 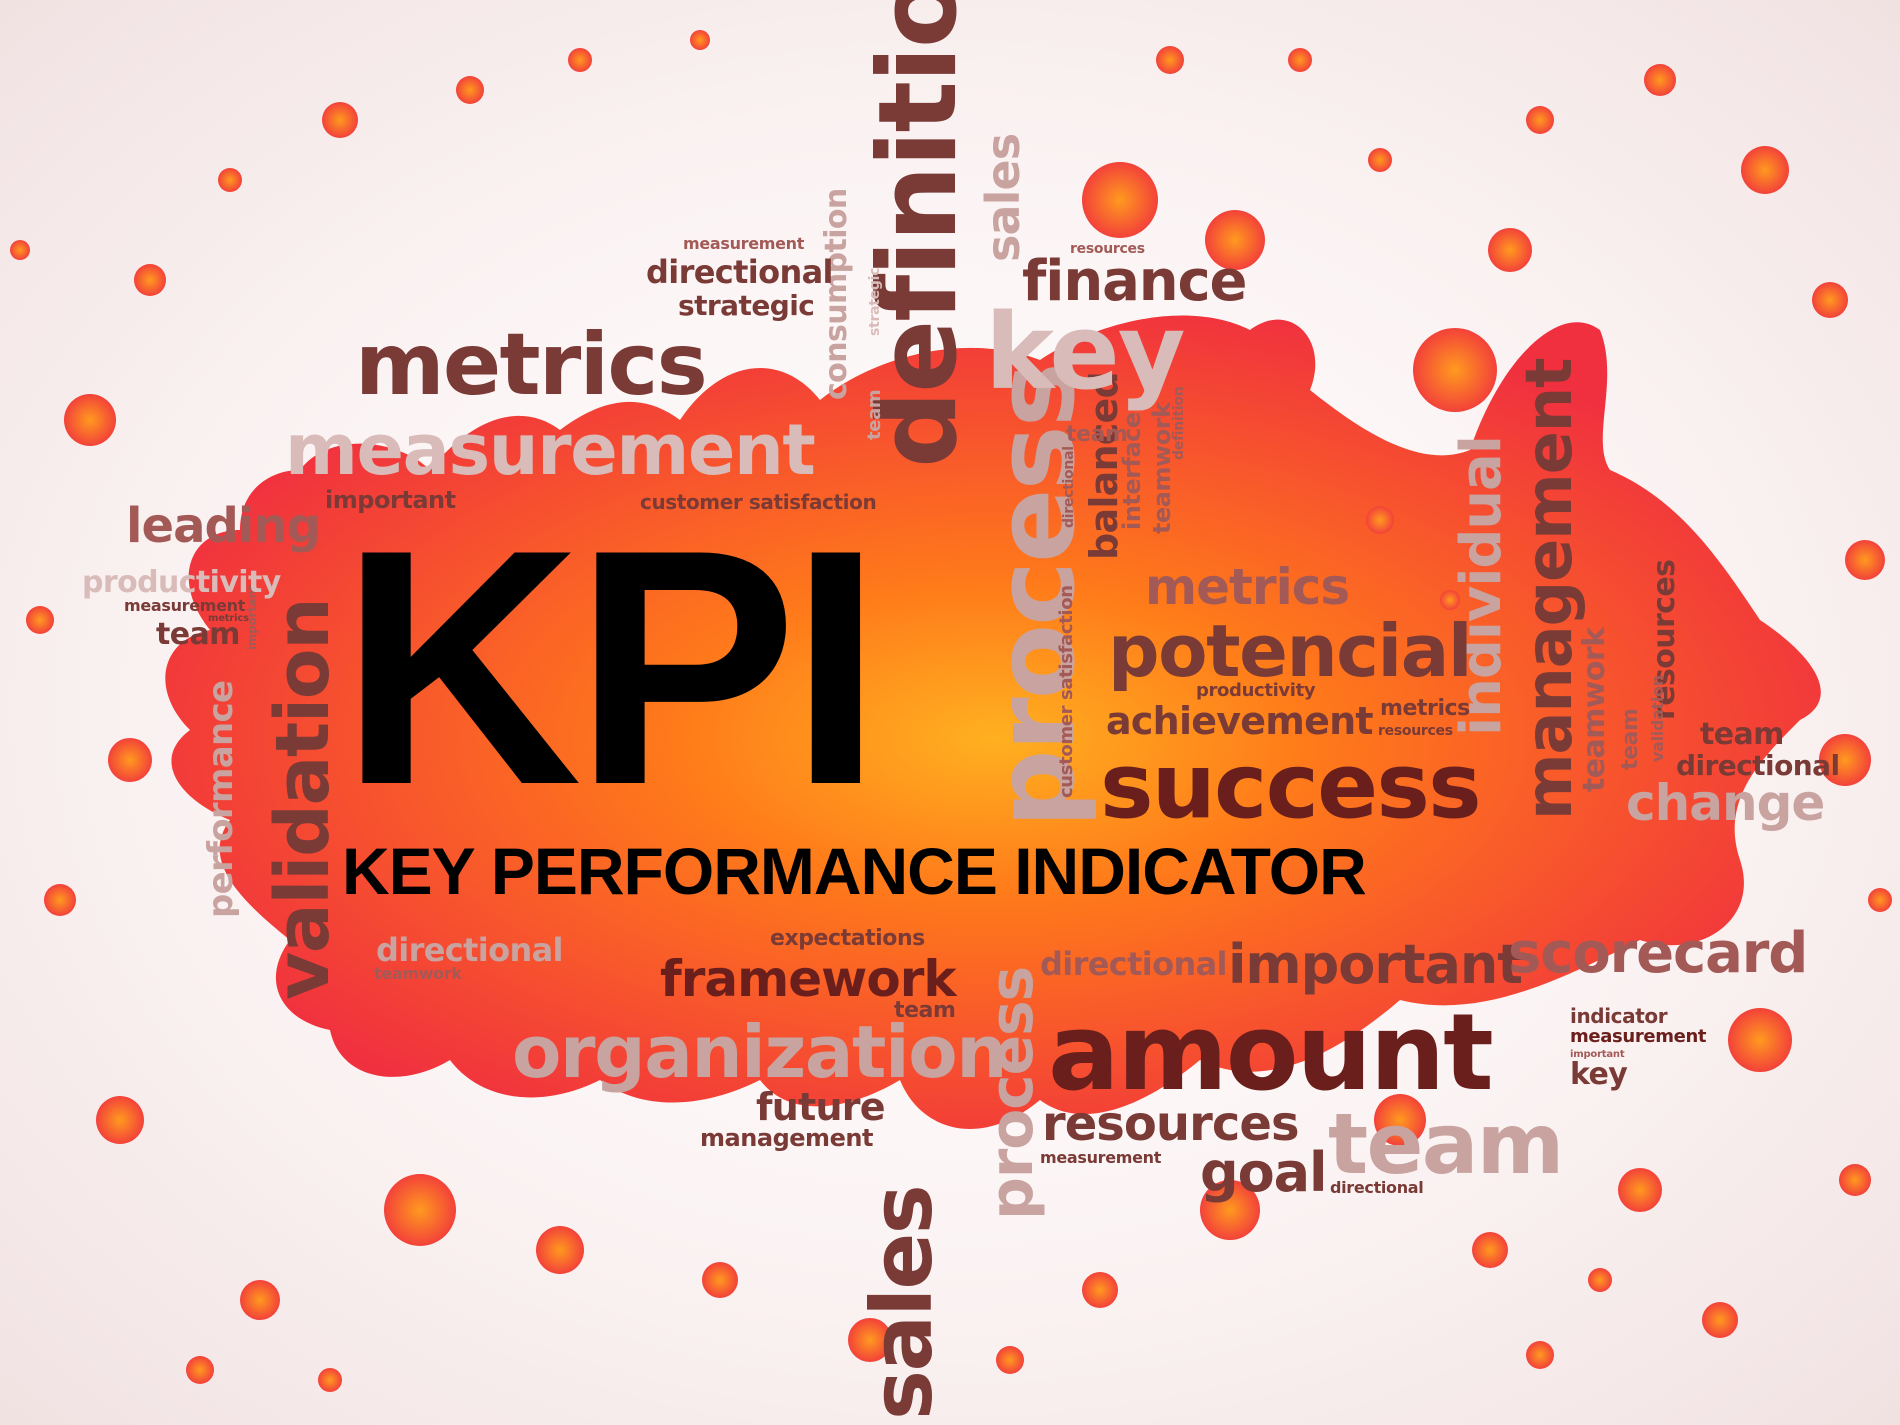 I want to click on word-management-rot: management, so click(x=1550, y=589).